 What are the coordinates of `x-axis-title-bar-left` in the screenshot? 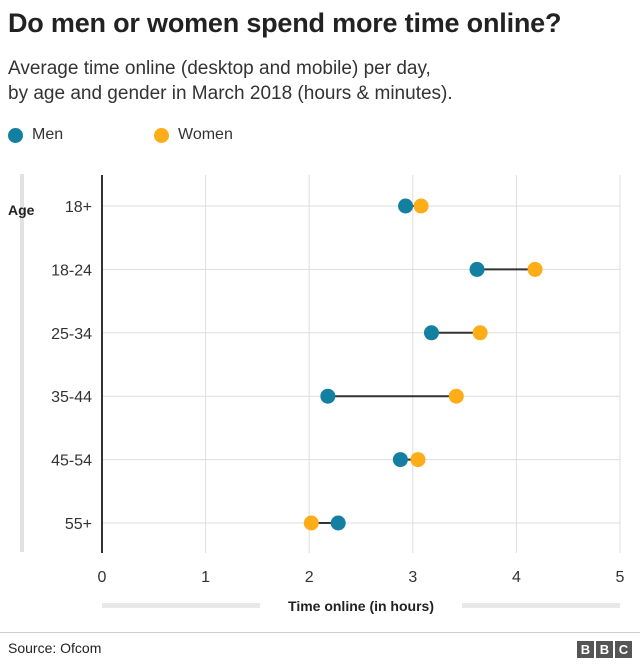 It's located at (181, 605).